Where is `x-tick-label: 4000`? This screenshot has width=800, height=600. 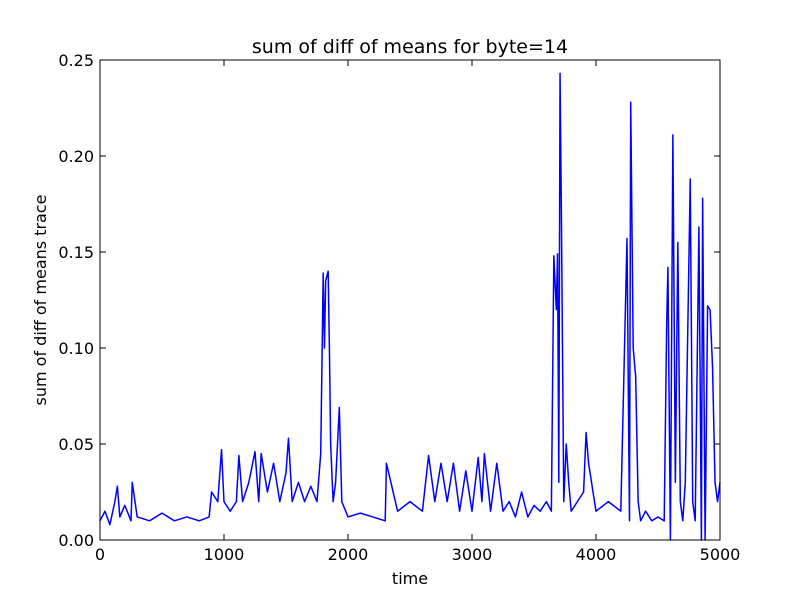 x-tick-label: 4000 is located at coordinates (596, 554).